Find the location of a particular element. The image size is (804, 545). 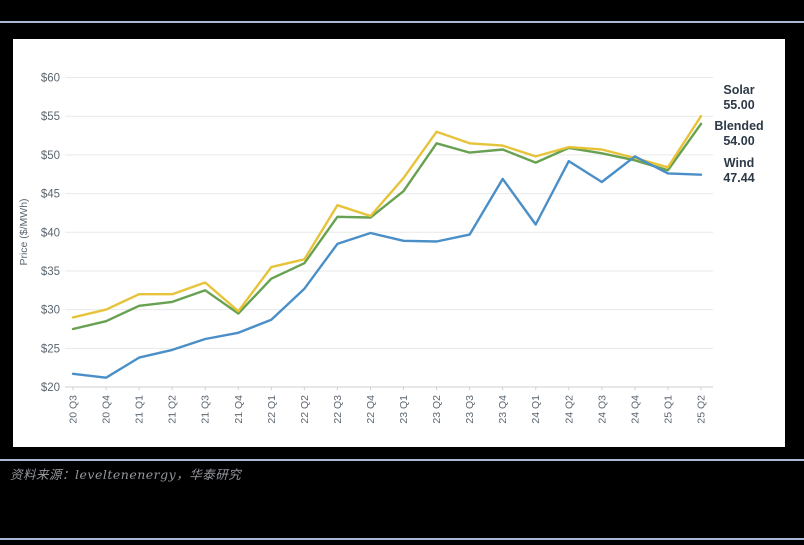

source-note: 资料来源：leveltenenergy，华泰研究 is located at coordinates (126, 474).